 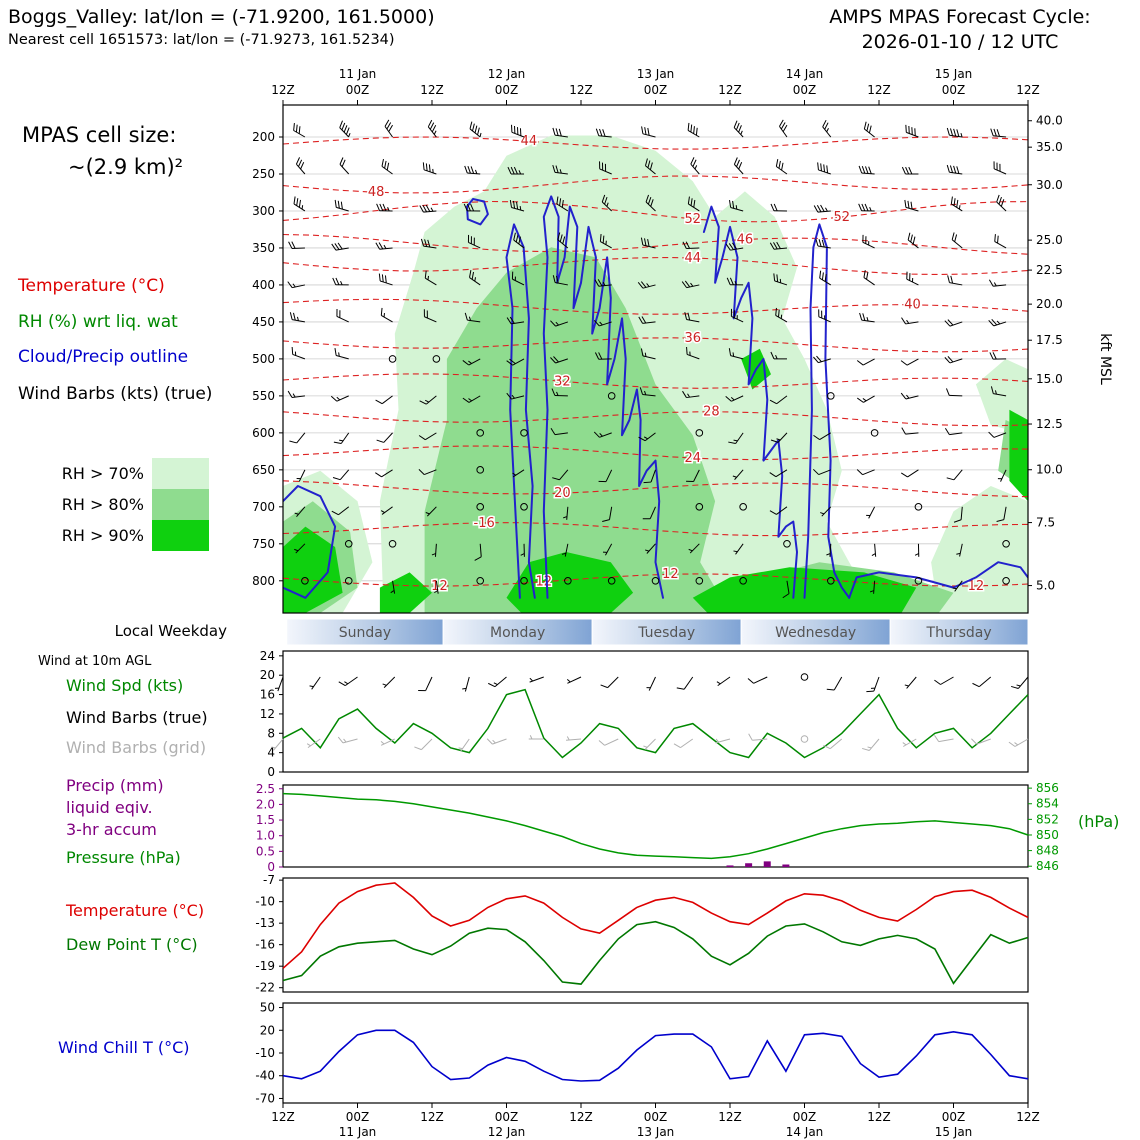 What do you see at coordinates (655, 826) in the screenshot?
I see `pressure-line` at bounding box center [655, 826].